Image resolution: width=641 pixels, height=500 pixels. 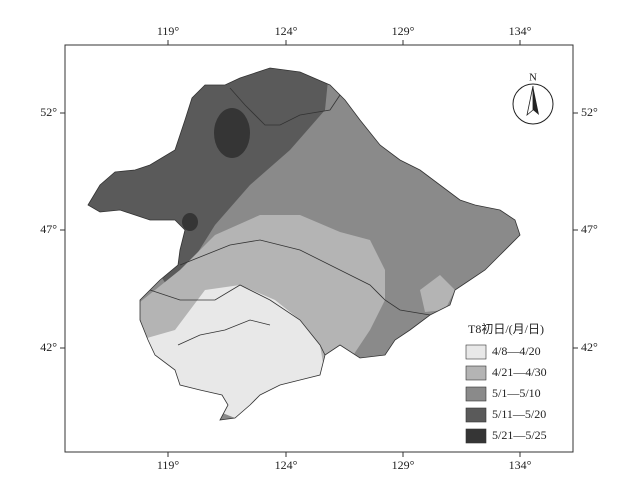 I want to click on legend-title: T8初日/(月/日), so click(x=506, y=329).